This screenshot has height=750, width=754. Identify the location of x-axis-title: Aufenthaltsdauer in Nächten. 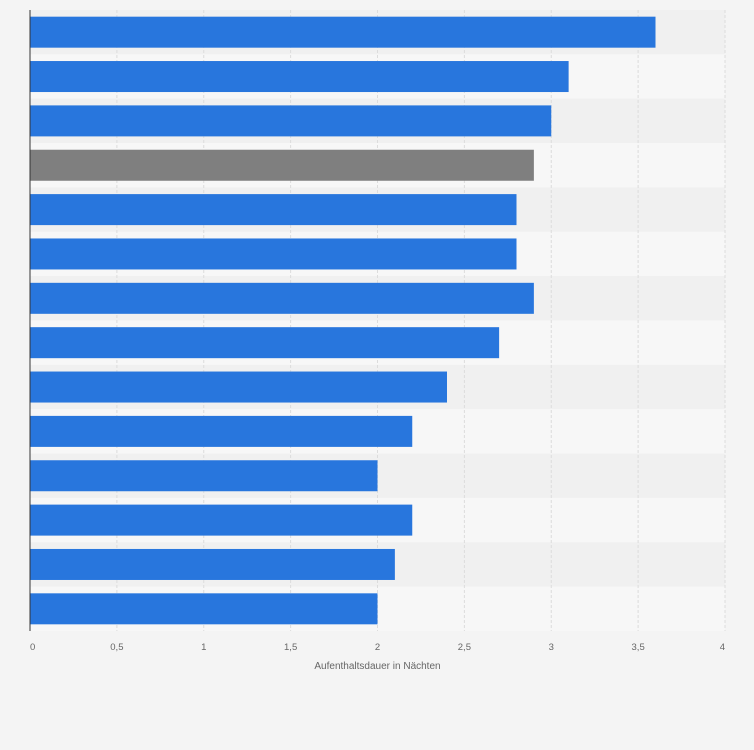
(377, 666).